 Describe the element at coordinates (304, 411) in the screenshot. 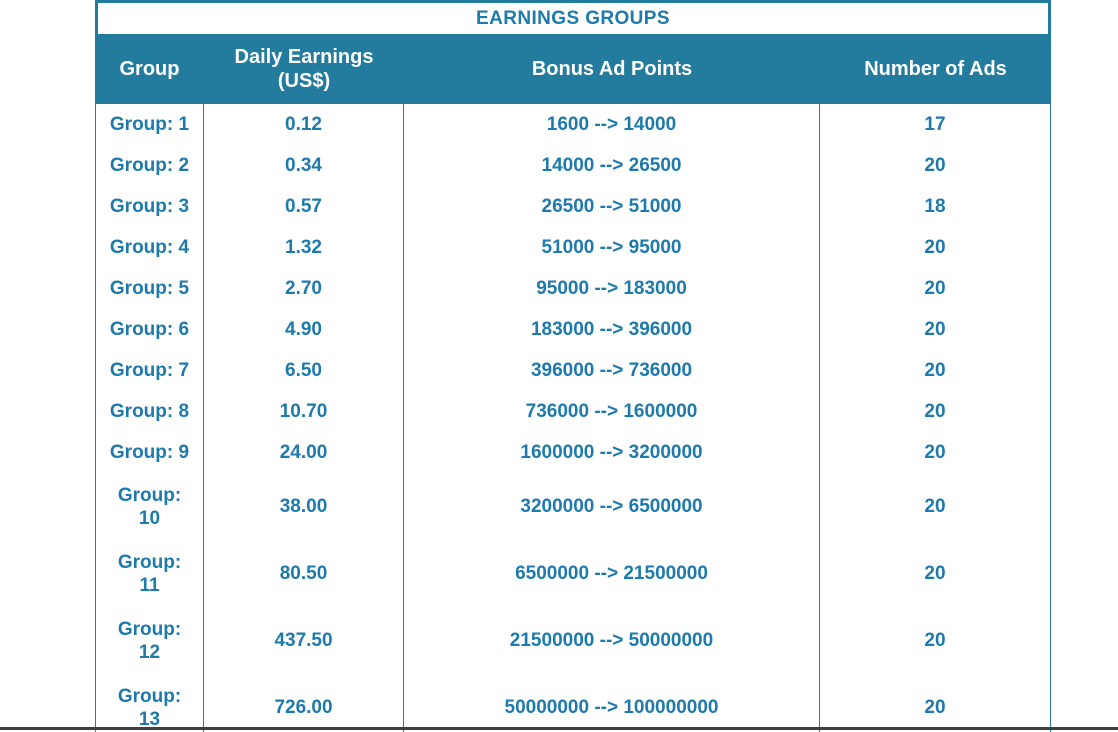

I see `daily-earnings-cell: 10.70` at that location.